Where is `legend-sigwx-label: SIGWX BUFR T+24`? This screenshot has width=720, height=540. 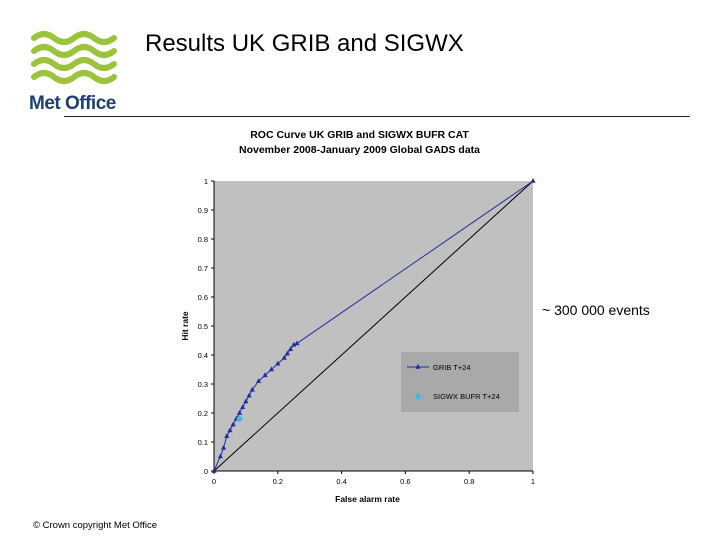 legend-sigwx-label: SIGWX BUFR T+24 is located at coordinates (466, 396).